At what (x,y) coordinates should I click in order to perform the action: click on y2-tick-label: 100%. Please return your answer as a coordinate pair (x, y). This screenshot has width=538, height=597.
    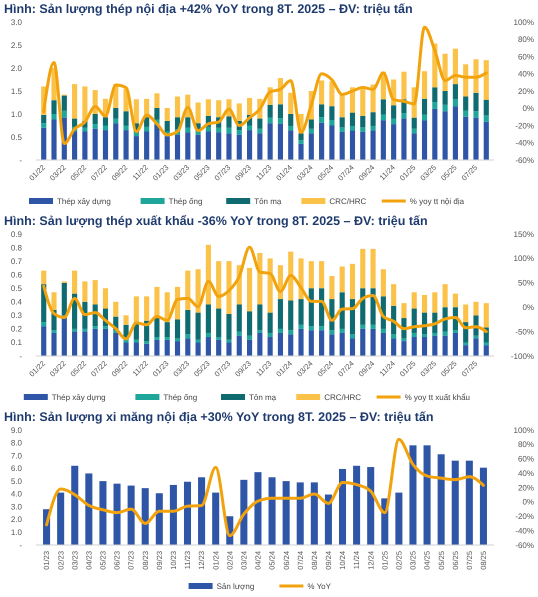
    Looking at the image, I should click on (524, 22).